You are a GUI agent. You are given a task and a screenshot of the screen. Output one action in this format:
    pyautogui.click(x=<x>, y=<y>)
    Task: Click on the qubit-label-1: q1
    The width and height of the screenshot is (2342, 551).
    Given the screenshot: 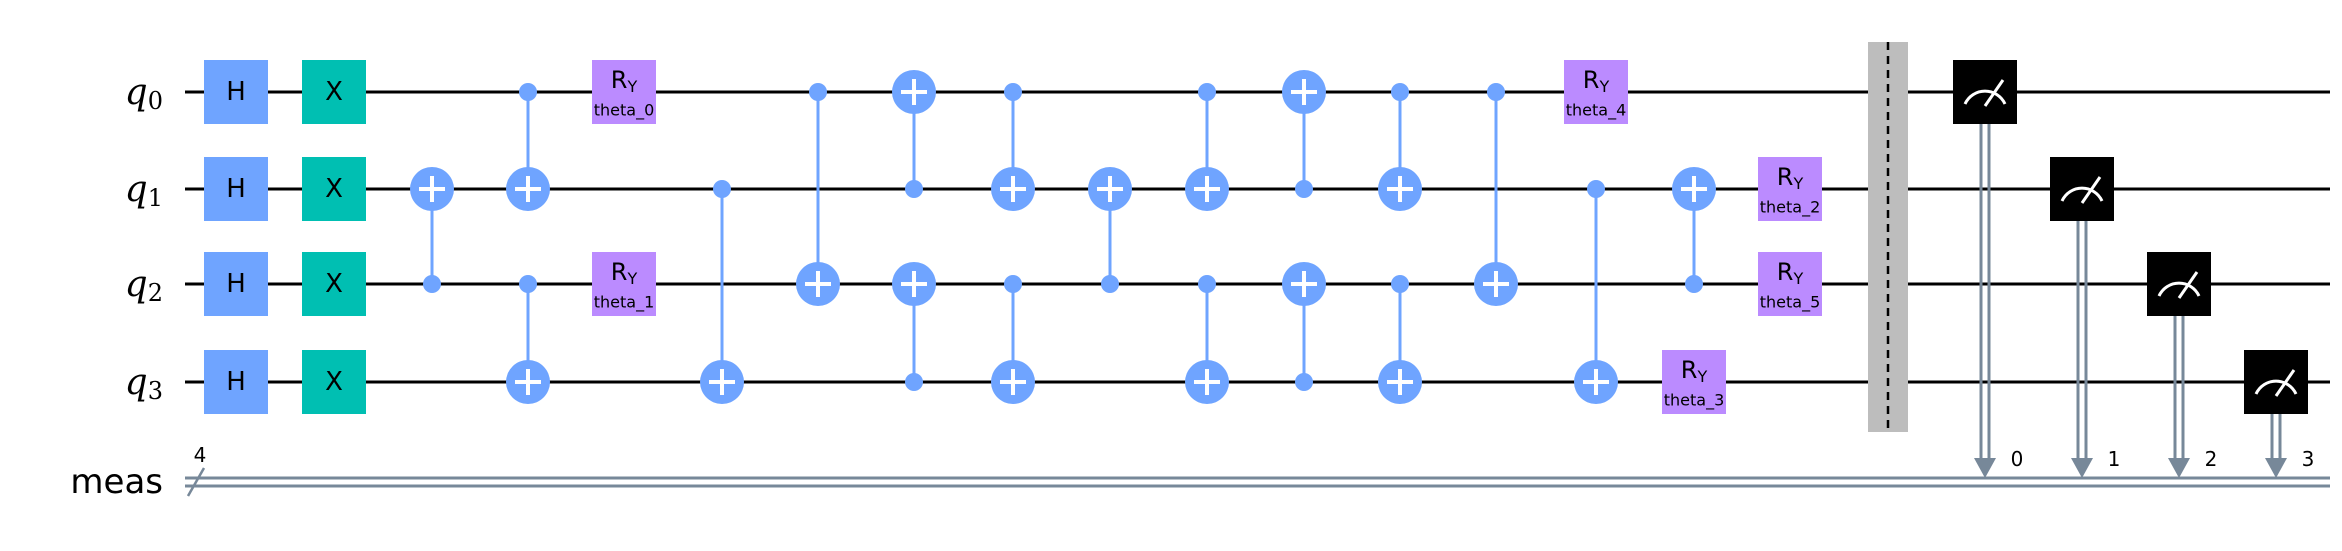 What is the action you would take?
    pyautogui.click(x=144, y=191)
    